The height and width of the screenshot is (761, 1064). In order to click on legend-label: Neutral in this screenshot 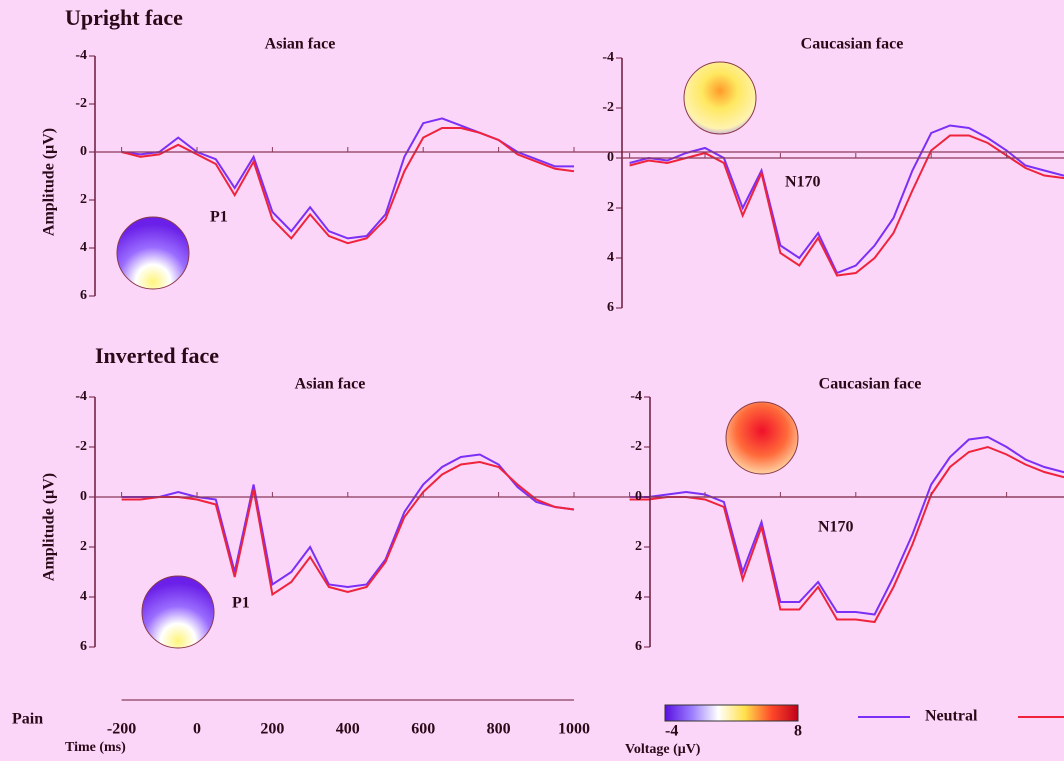, I will do `click(951, 716)`.